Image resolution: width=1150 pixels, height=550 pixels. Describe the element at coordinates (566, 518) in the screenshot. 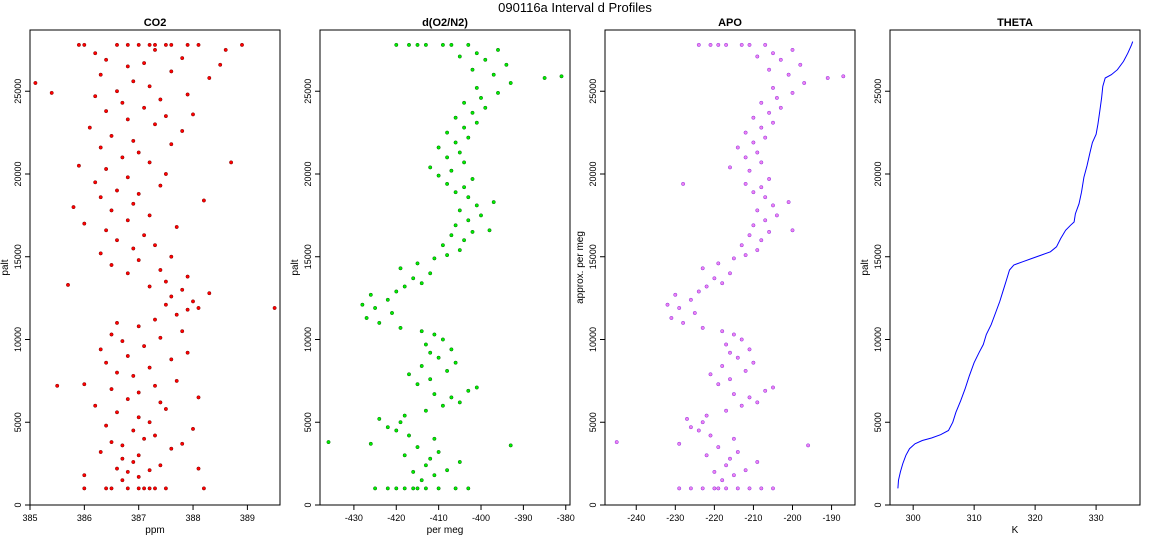

I see `x-tick-label: -380` at that location.